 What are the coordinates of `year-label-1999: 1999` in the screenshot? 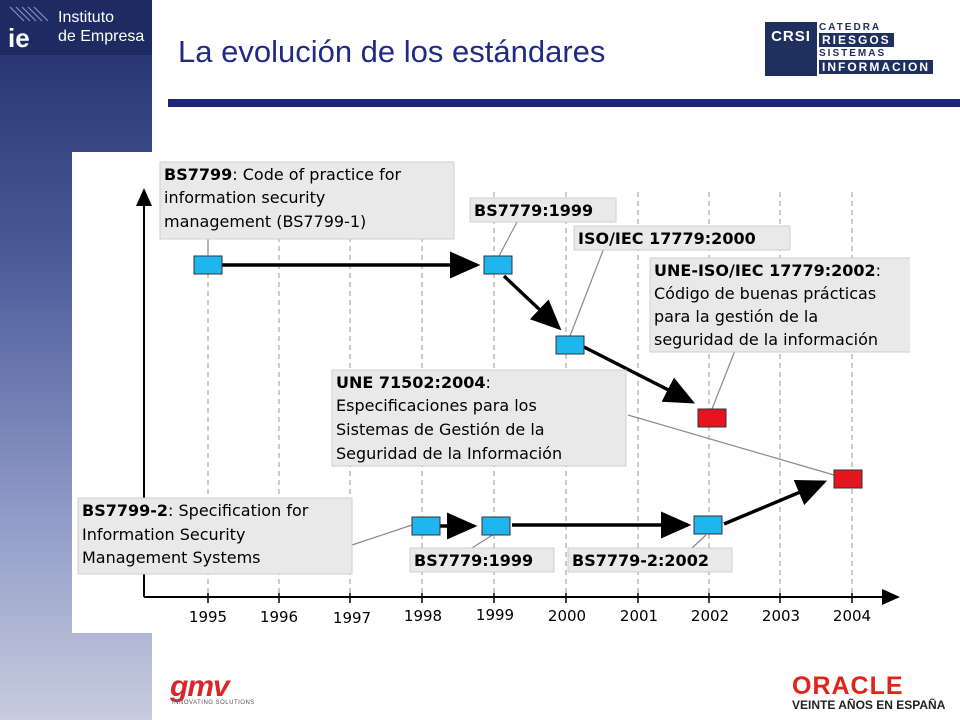 It's located at (495, 615).